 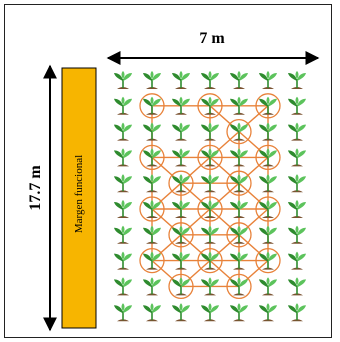 I want to click on height-label: 17.7 m, so click(x=35, y=188).